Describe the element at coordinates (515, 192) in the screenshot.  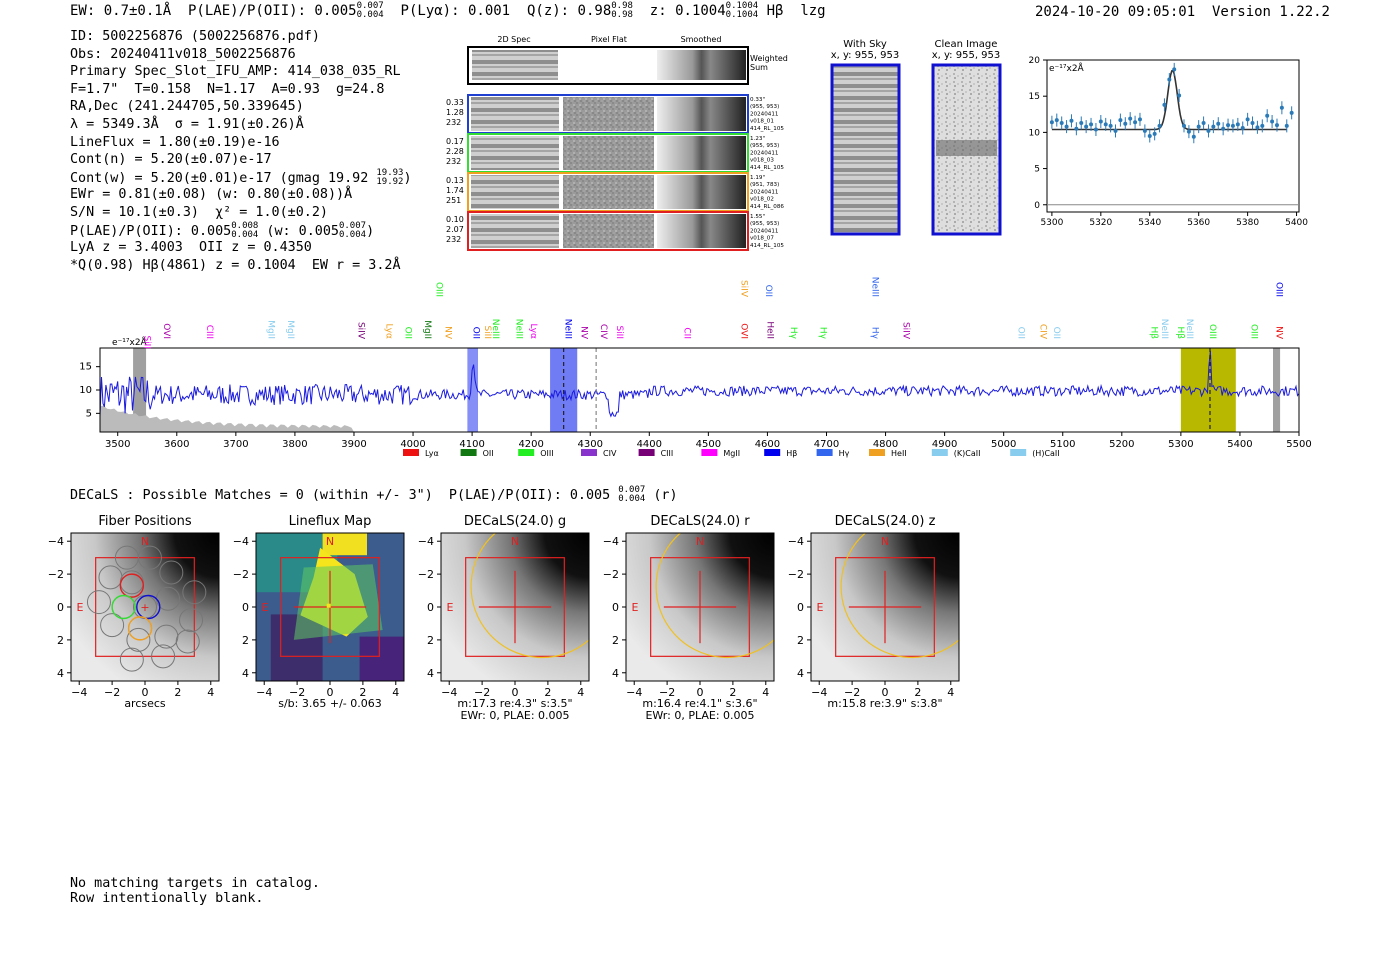
I see `spec2d-row-2dspec` at that location.